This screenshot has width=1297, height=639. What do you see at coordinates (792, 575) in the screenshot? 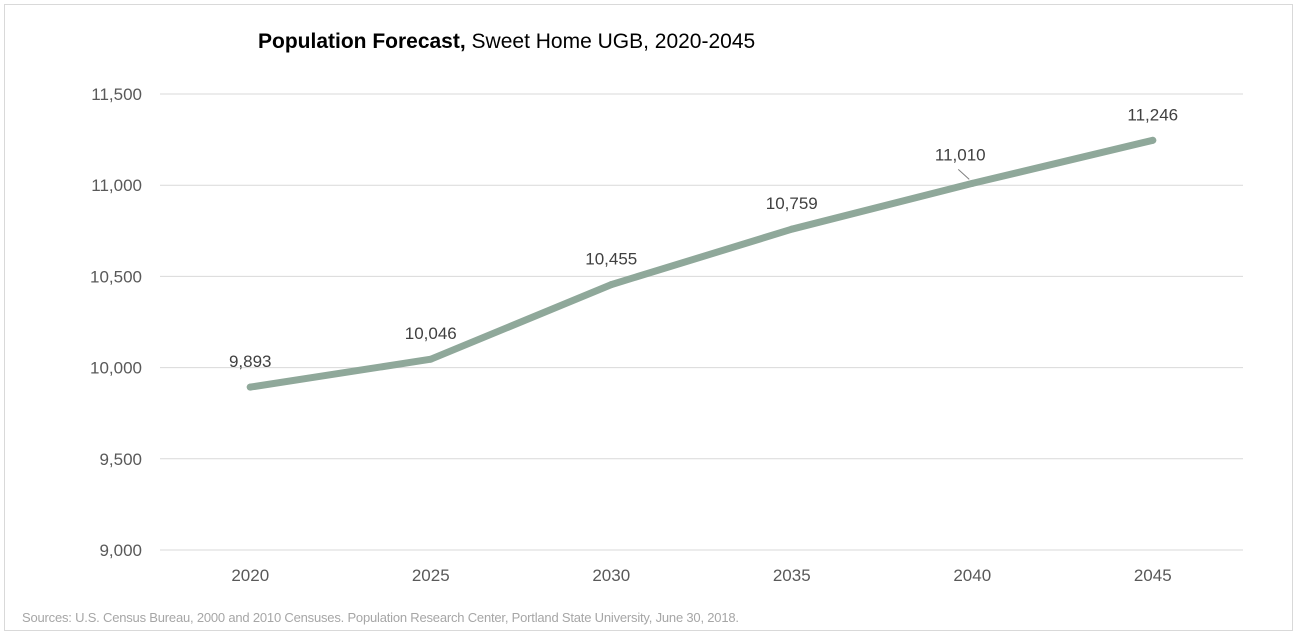
I see `x-tick-label-2035: 2035` at bounding box center [792, 575].